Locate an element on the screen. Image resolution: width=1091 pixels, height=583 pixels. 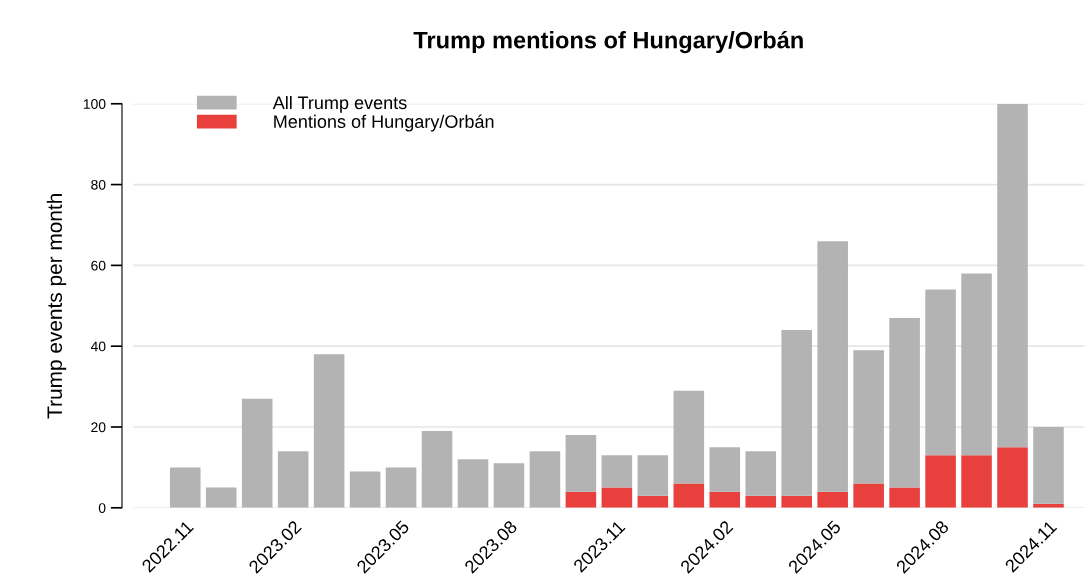
y-tick-label: 60 is located at coordinates (98, 265).